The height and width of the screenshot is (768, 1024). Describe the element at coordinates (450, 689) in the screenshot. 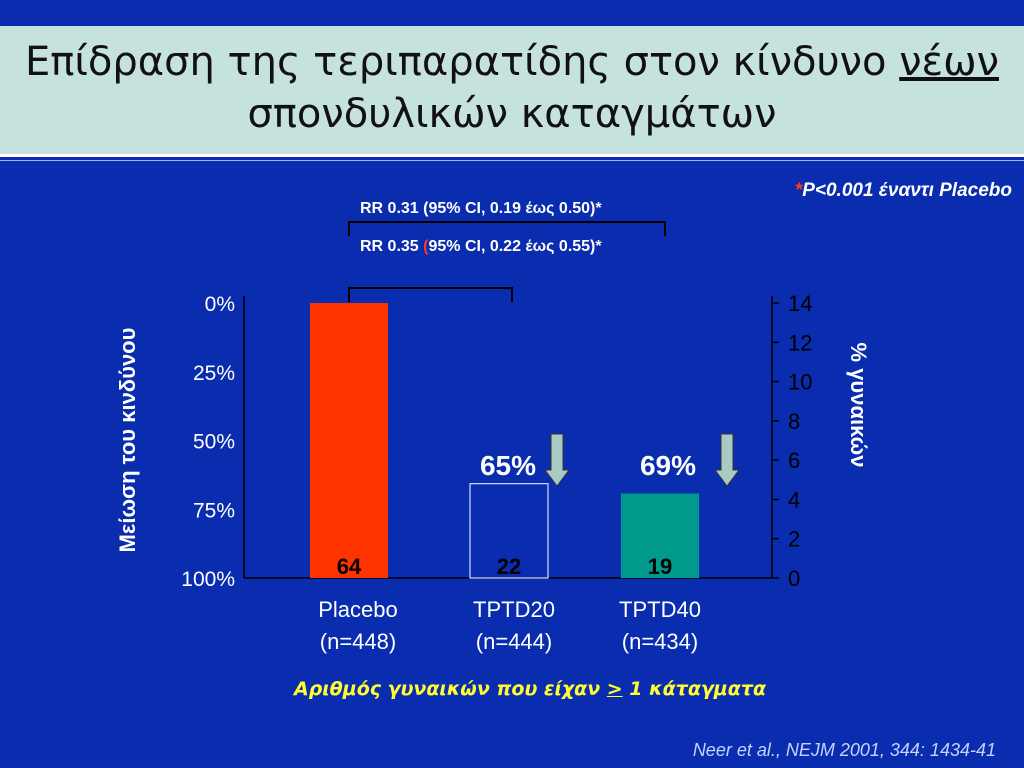

I see `x-note-pre: Αριθμός γυναικών που είχαν` at that location.